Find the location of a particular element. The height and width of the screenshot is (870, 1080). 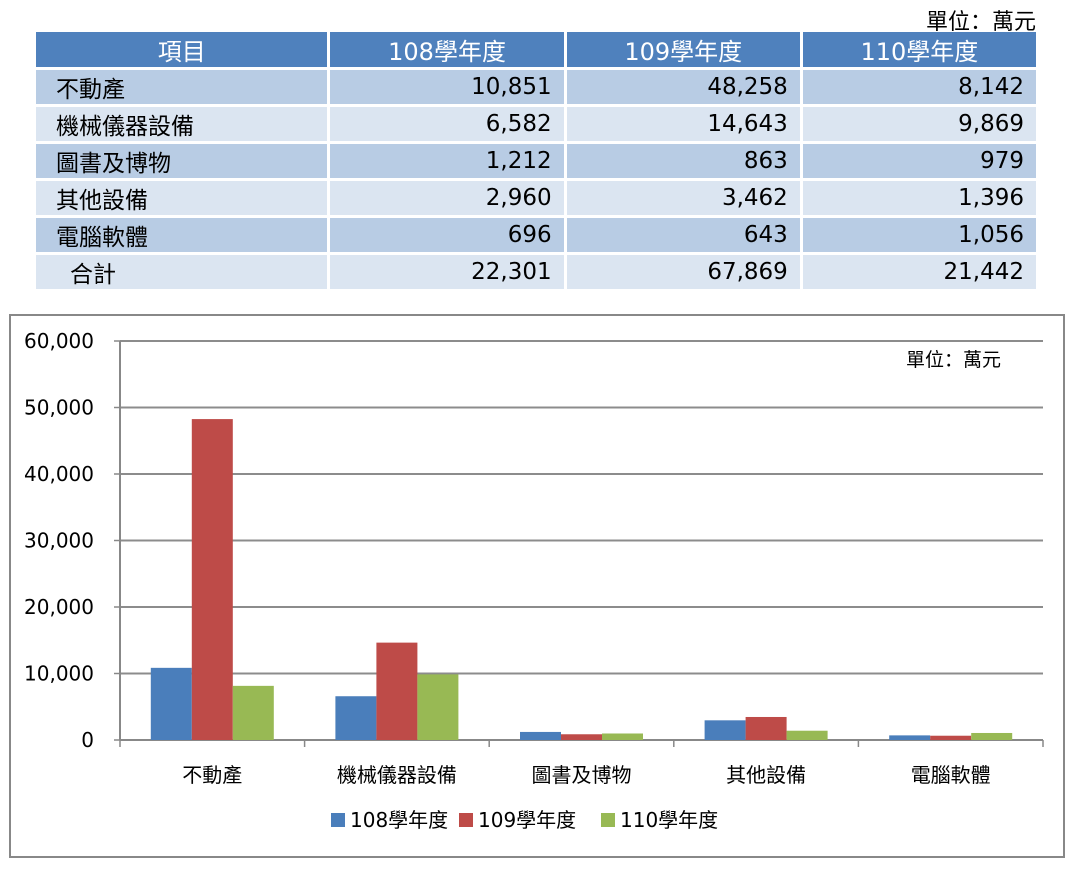

table-total-row: 合計 22,301 67,869 21,442 is located at coordinates (536, 272).